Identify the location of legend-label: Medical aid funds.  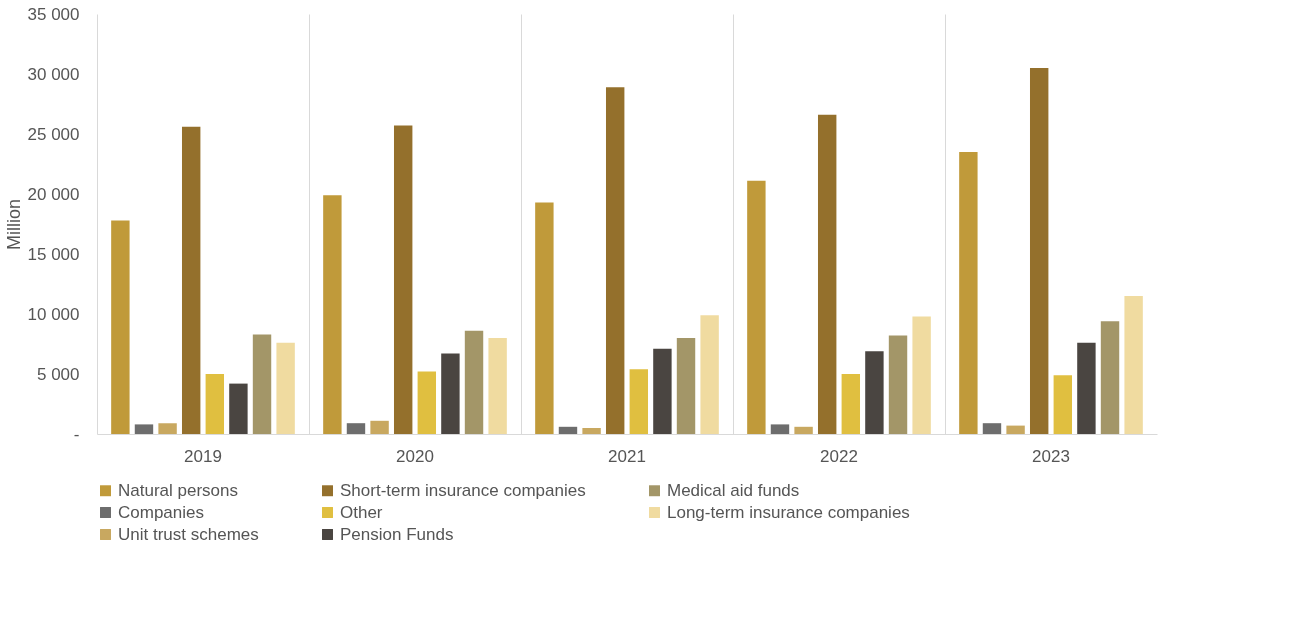
(733, 490).